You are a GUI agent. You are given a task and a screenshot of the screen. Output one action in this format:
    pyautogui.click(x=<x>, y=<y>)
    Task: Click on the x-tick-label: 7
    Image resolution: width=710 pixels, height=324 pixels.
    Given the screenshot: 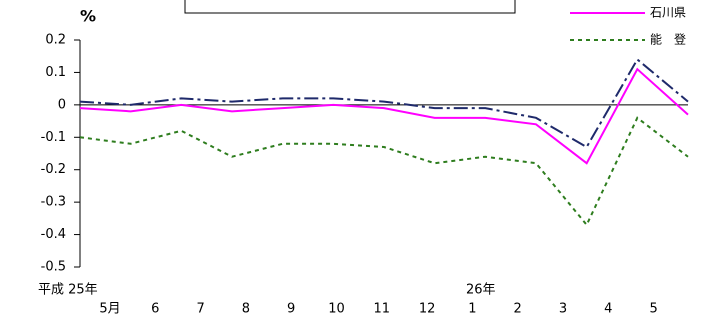 What is the action you would take?
    pyautogui.click(x=200, y=309)
    